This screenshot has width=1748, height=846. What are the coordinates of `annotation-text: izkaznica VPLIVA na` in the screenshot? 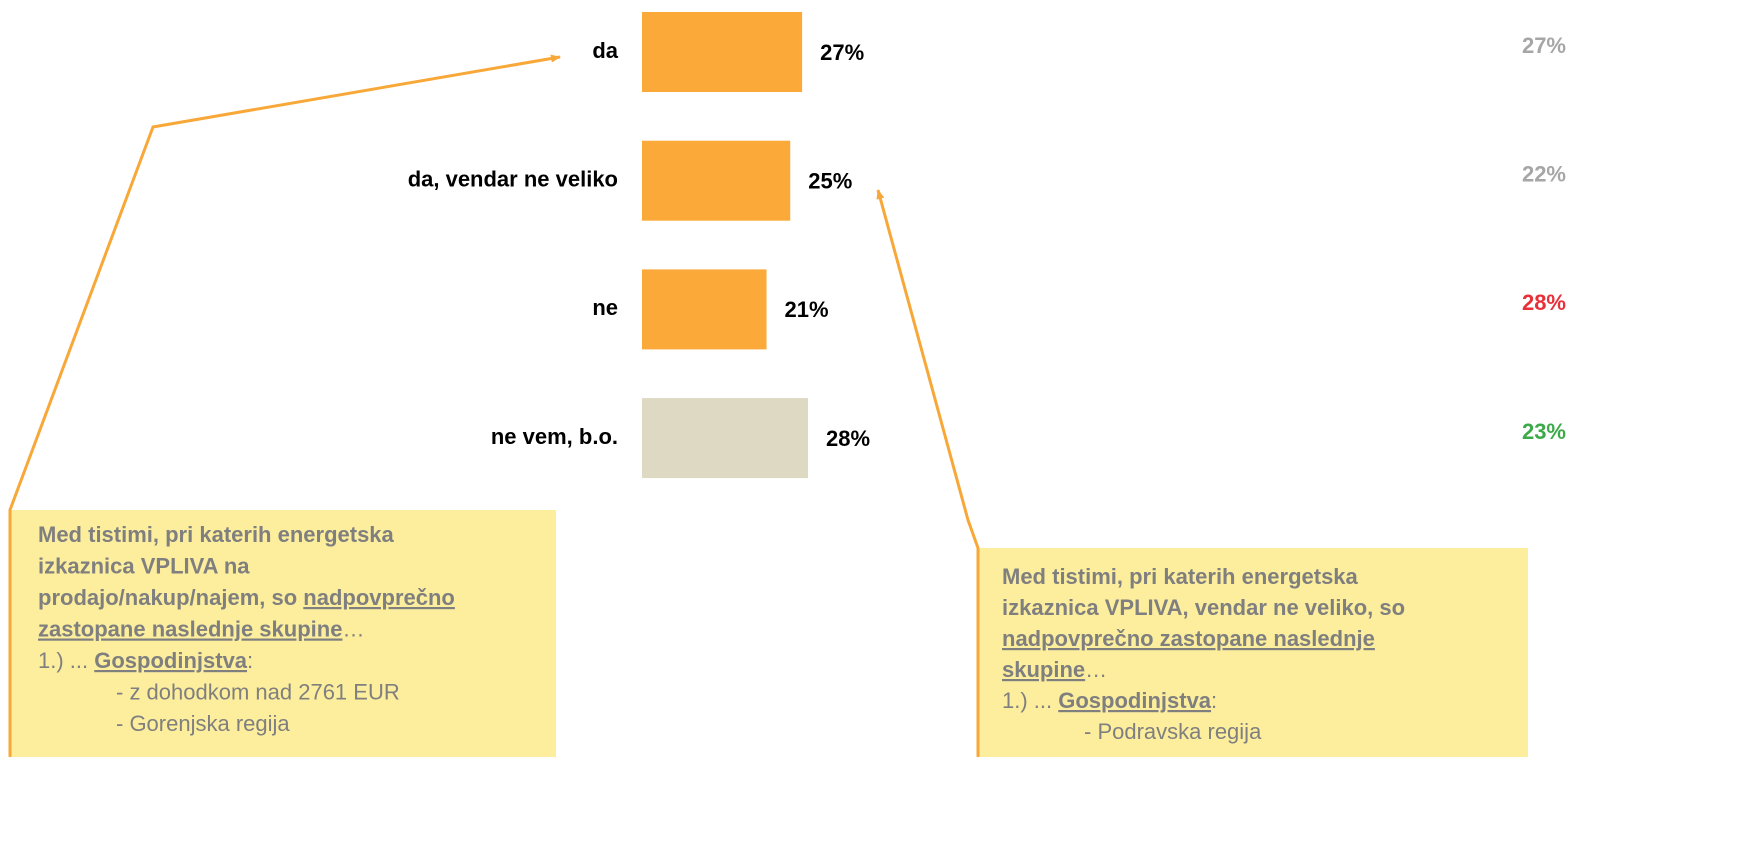 It's located at (144, 565).